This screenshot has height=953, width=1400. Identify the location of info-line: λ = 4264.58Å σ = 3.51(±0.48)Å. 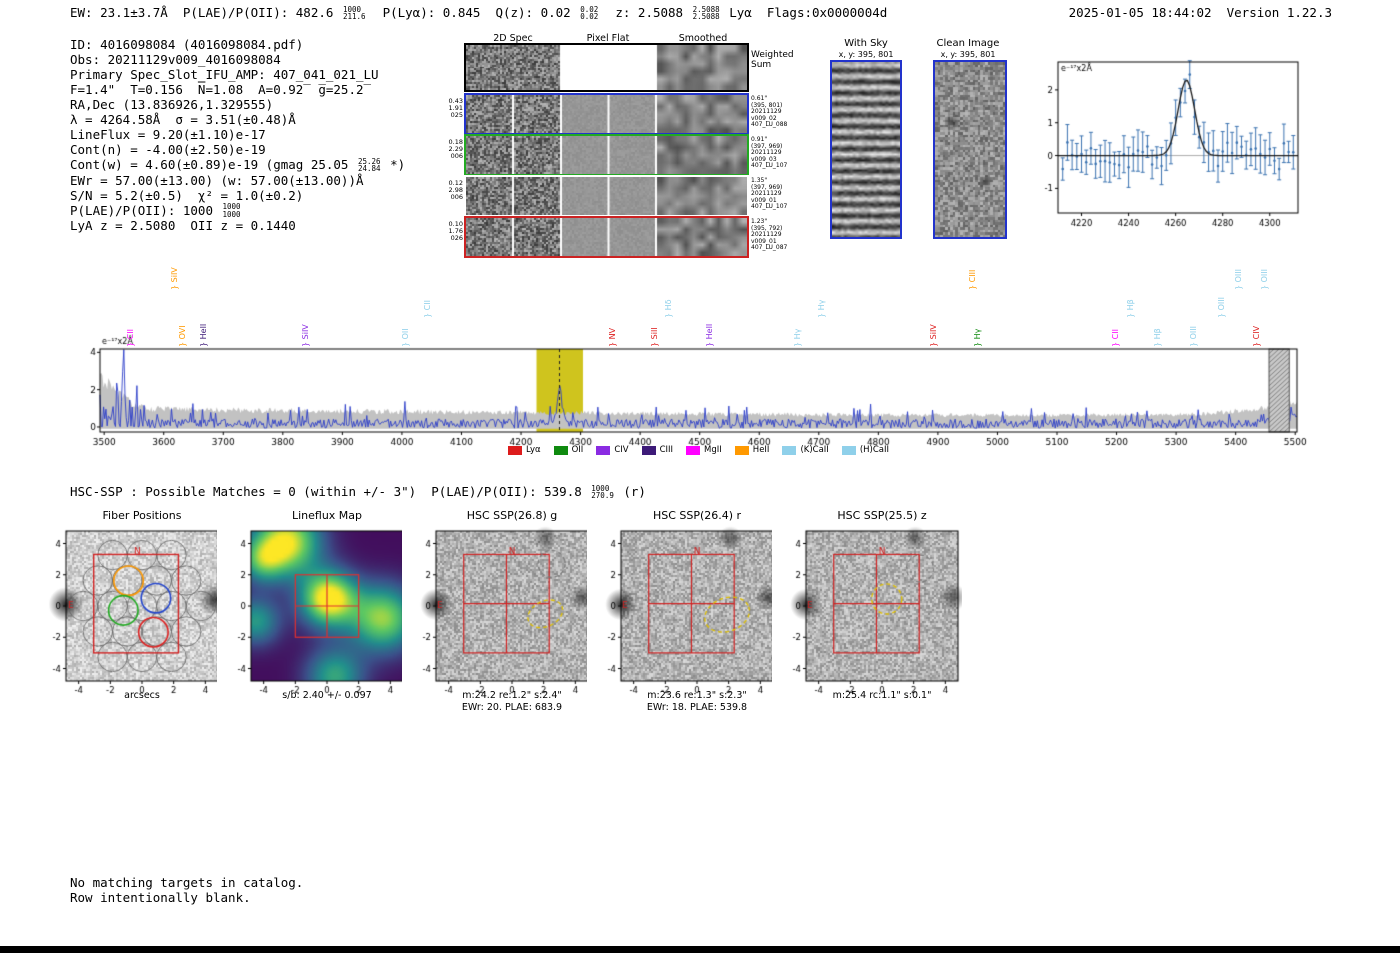
(237, 119).